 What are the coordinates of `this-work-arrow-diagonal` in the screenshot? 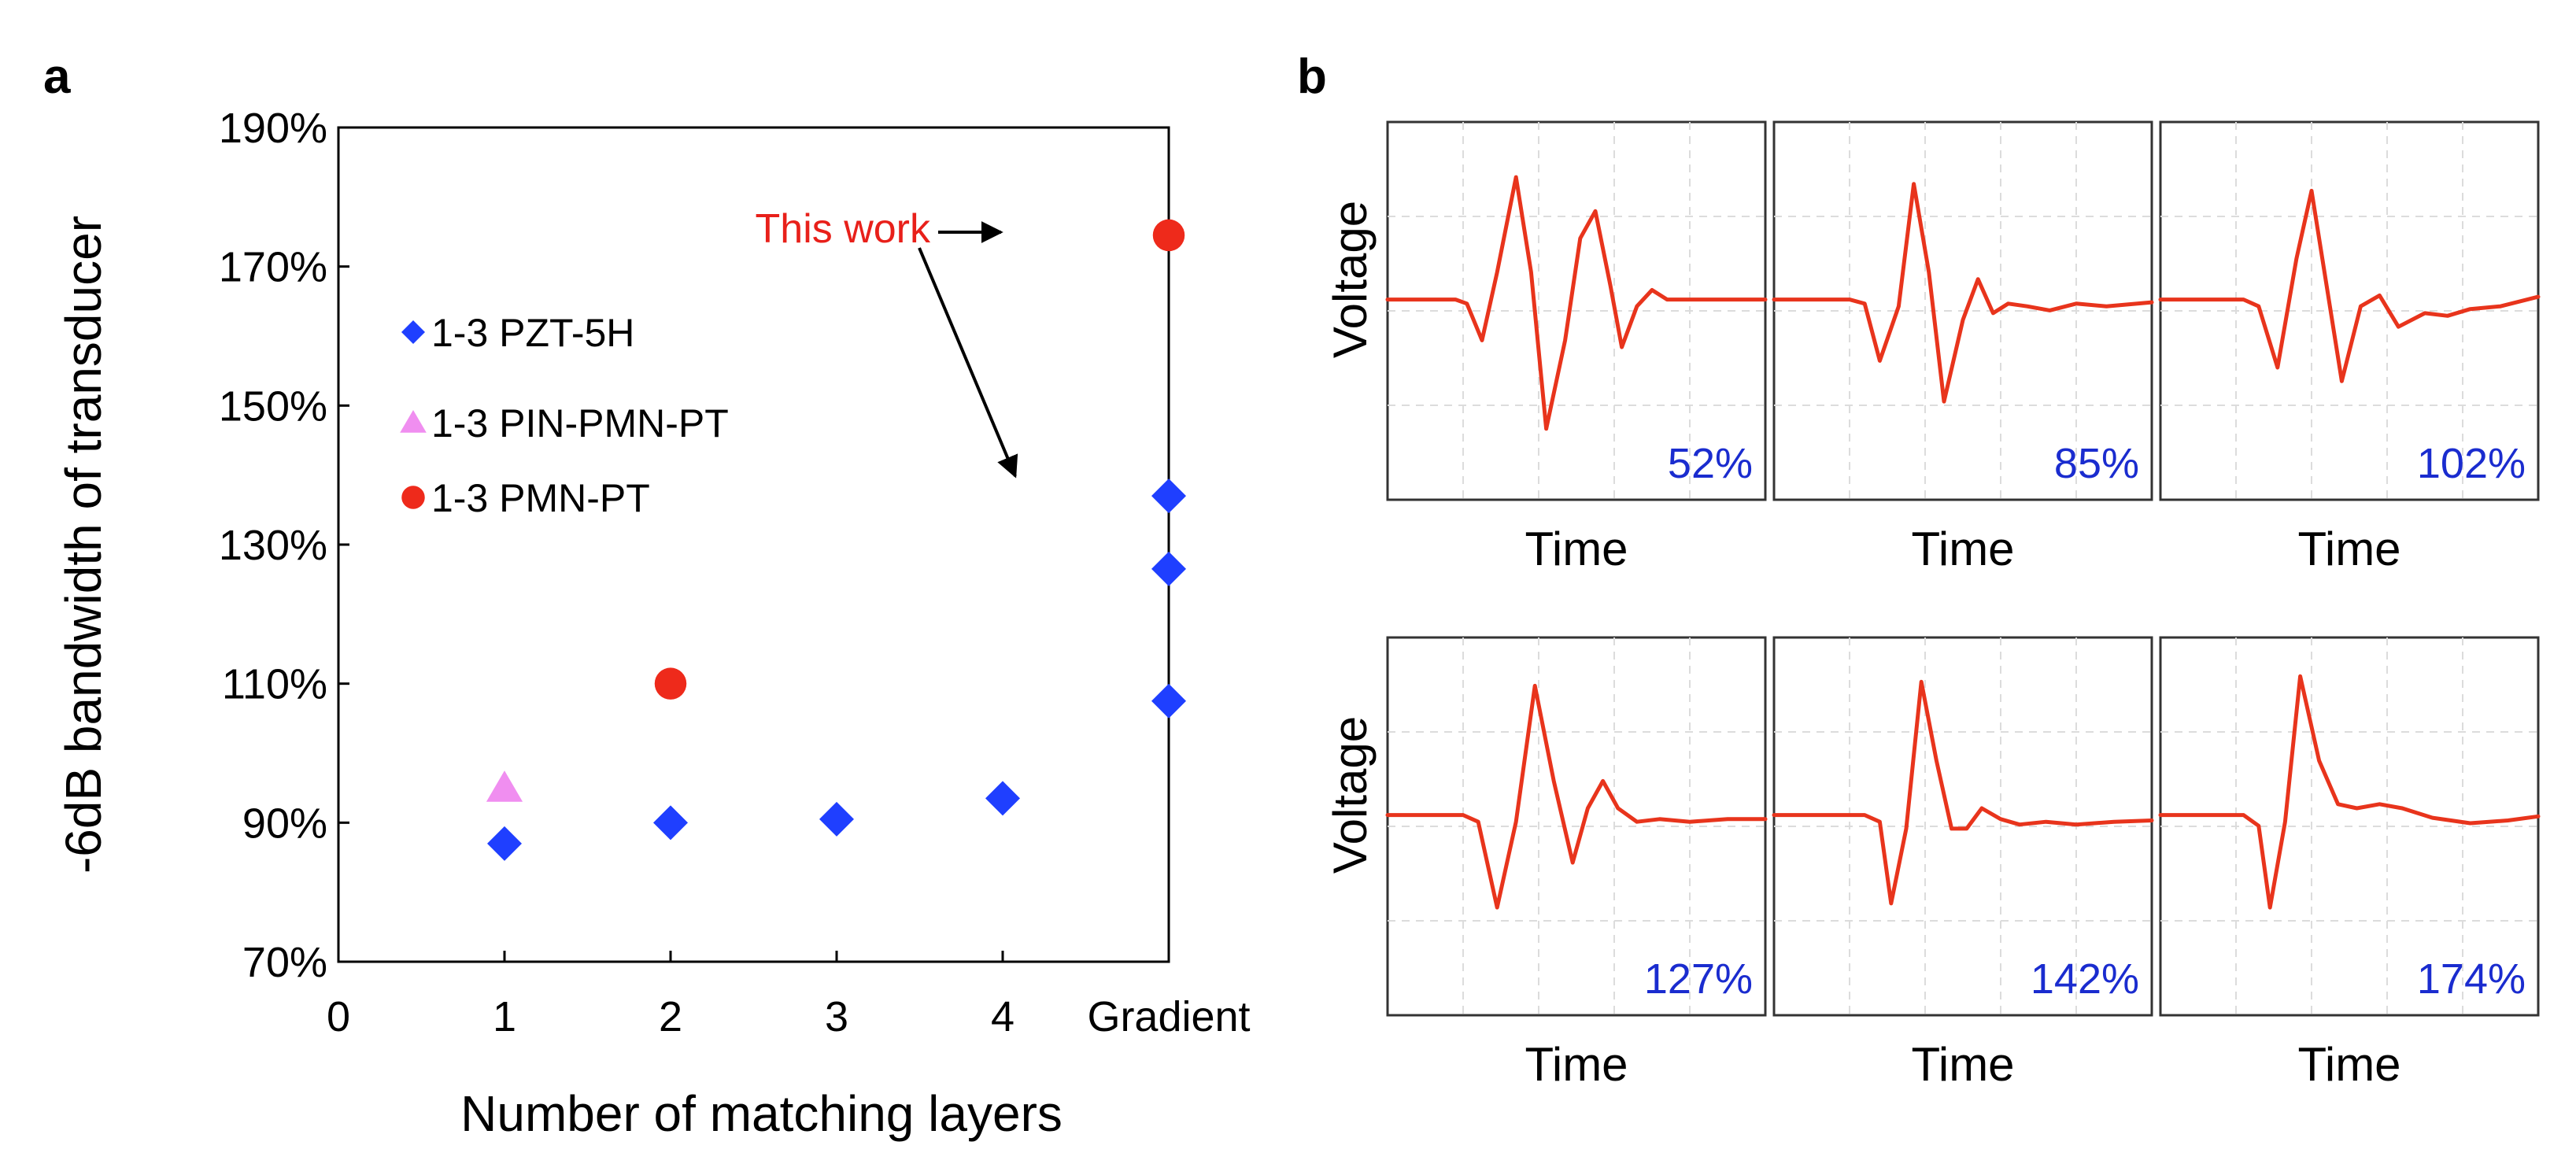 It's located at (968, 362).